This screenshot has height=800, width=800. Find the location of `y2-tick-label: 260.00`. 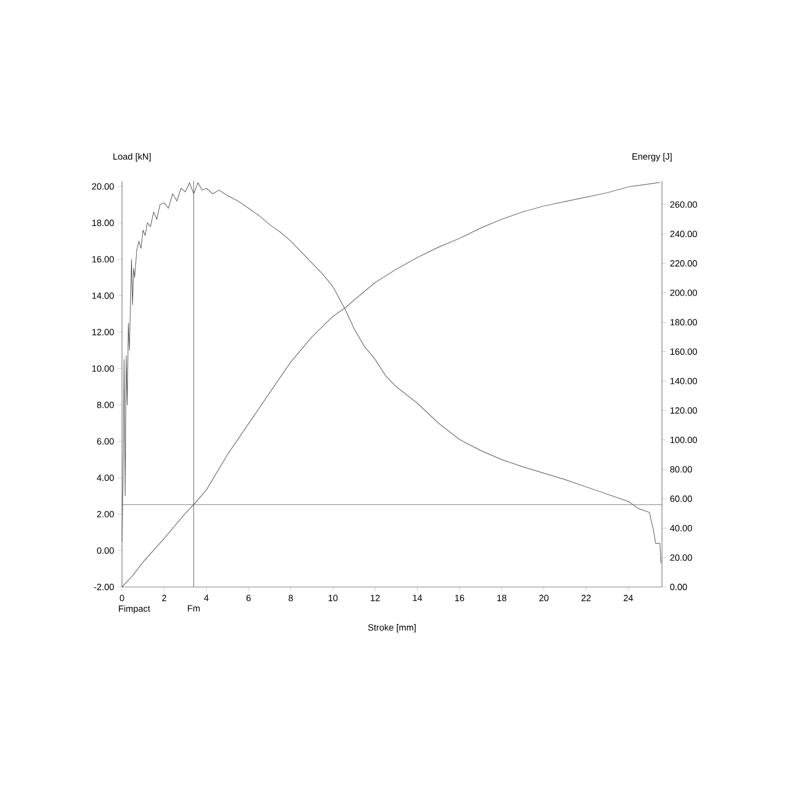

y2-tick-label: 260.00 is located at coordinates (683, 204).